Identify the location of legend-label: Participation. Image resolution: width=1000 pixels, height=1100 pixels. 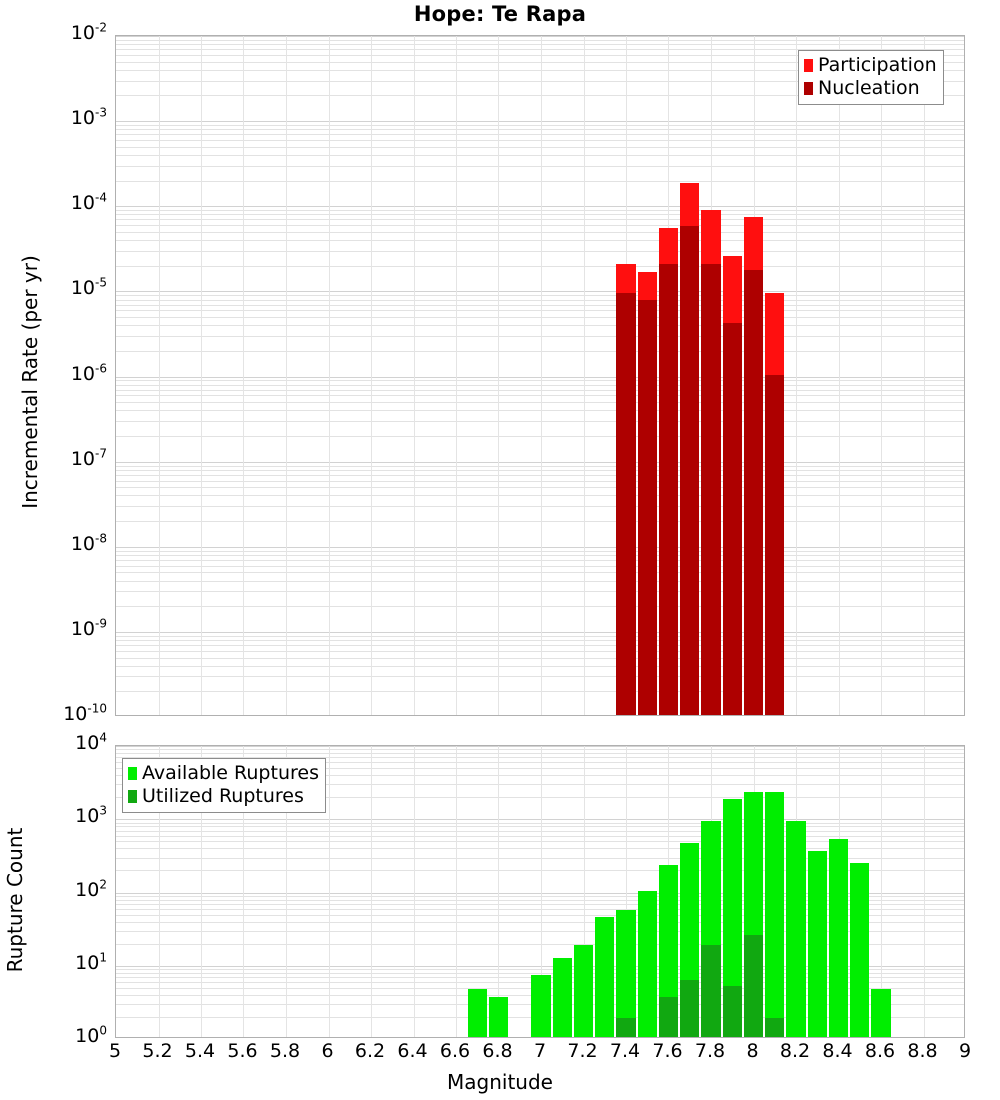
(877, 65).